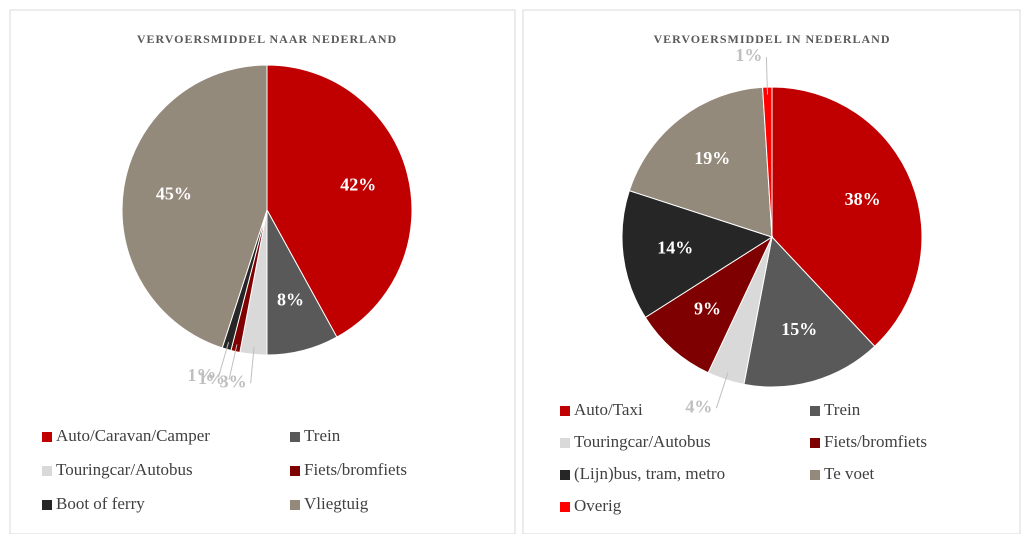 The image size is (1027, 534). What do you see at coordinates (174, 193) in the screenshot?
I see `data-label: 45%` at bounding box center [174, 193].